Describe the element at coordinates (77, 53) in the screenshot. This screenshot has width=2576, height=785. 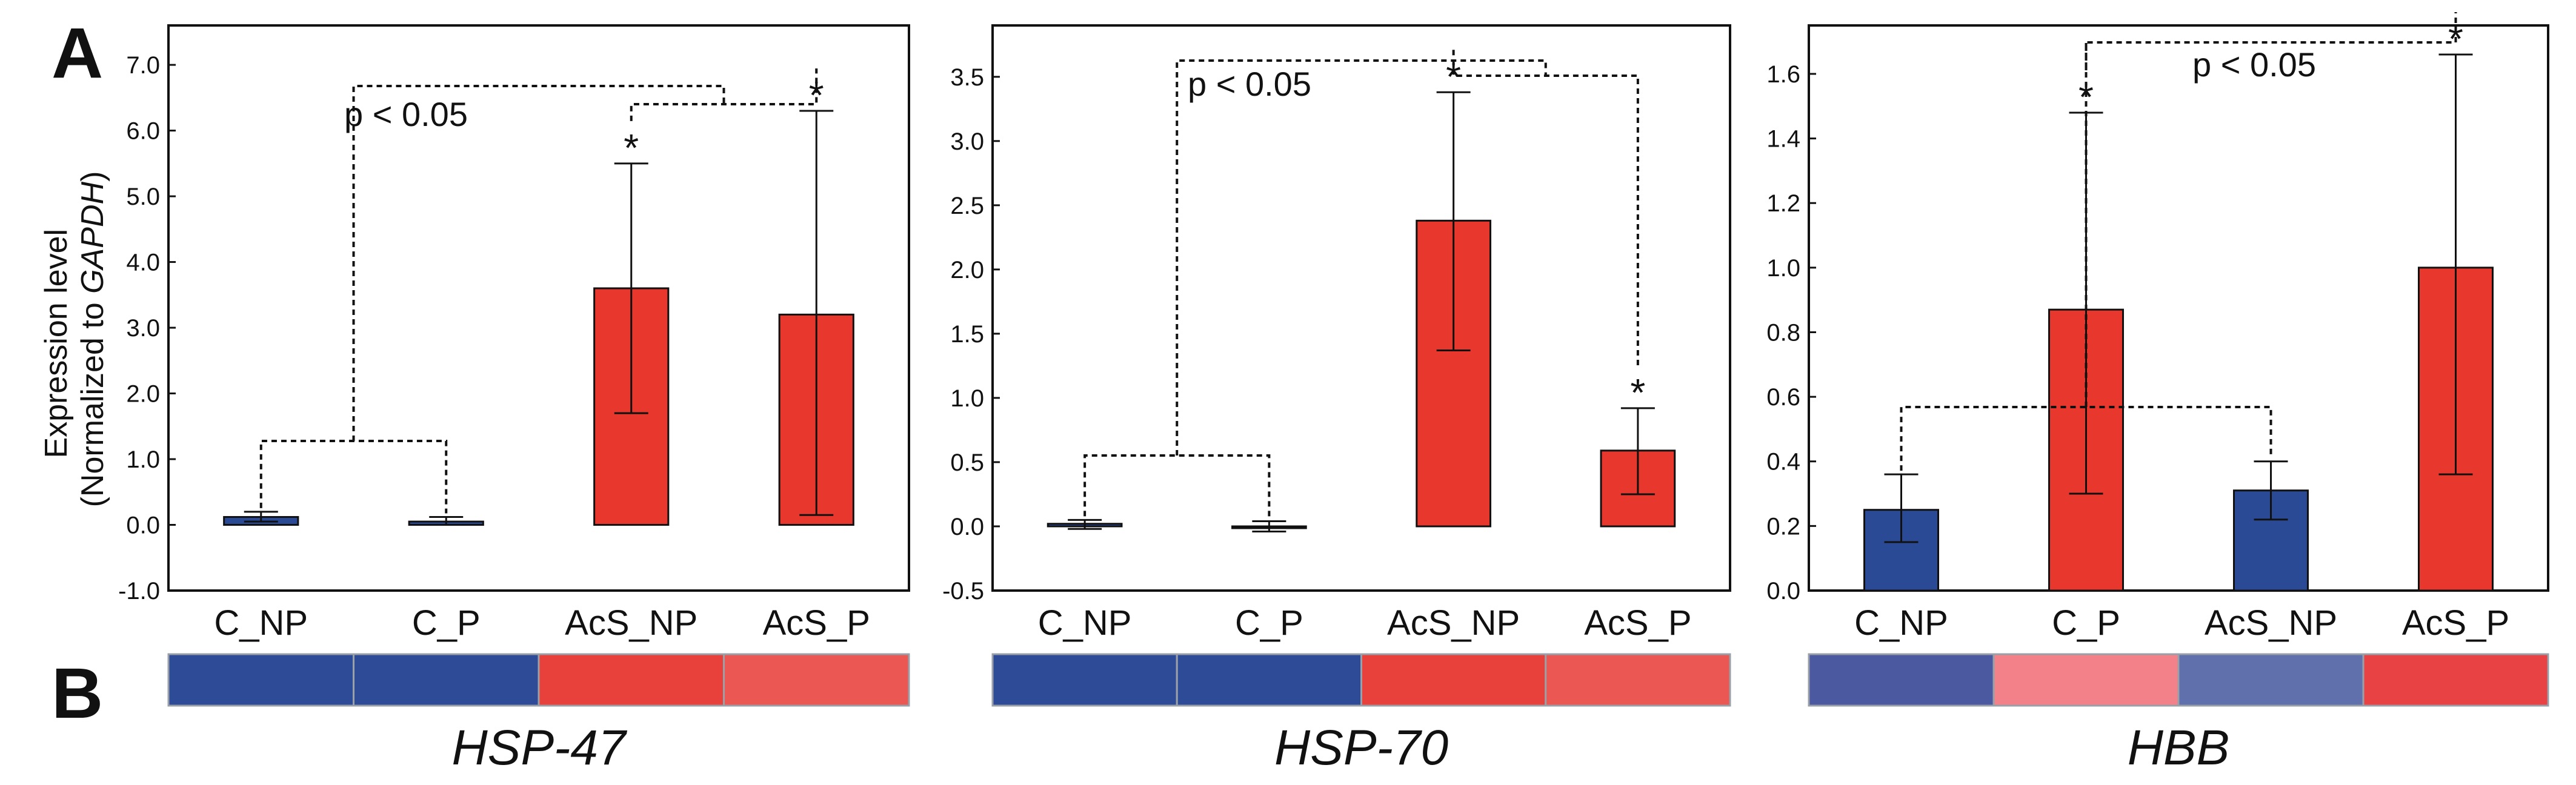
I see `panel-label-a: A` at that location.